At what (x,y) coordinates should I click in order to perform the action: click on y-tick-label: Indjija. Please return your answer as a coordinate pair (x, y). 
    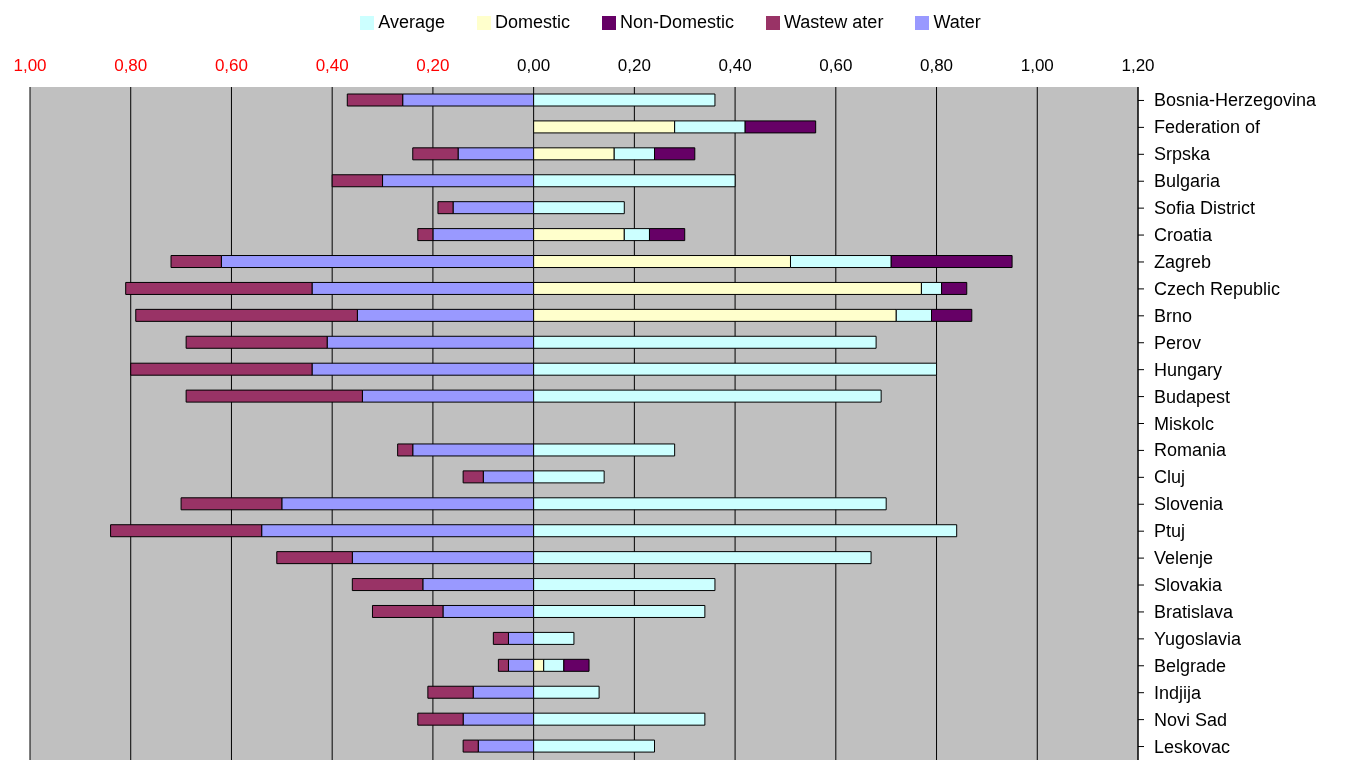
    Looking at the image, I should click on (1178, 692).